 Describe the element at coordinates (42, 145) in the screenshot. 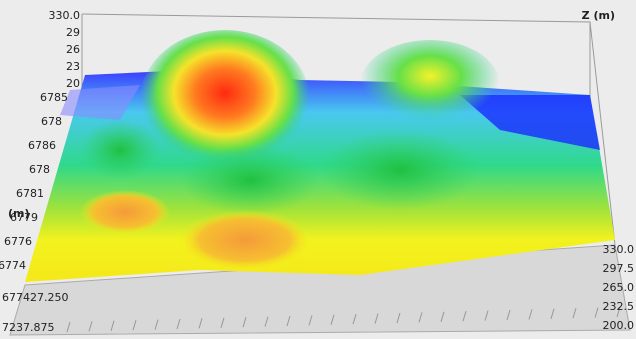

I see `y-tick-label: 6786` at that location.